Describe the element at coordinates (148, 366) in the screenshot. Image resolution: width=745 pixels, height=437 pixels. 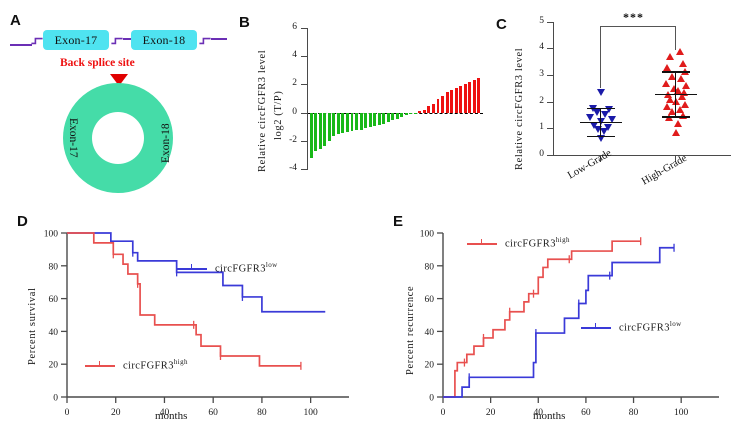
I see `panel-d-legend-high-base: circFGFR3` at that location.